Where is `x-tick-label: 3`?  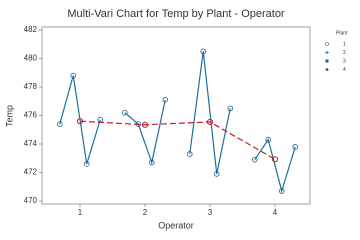
x-tick-label: 3 is located at coordinates (210, 212).